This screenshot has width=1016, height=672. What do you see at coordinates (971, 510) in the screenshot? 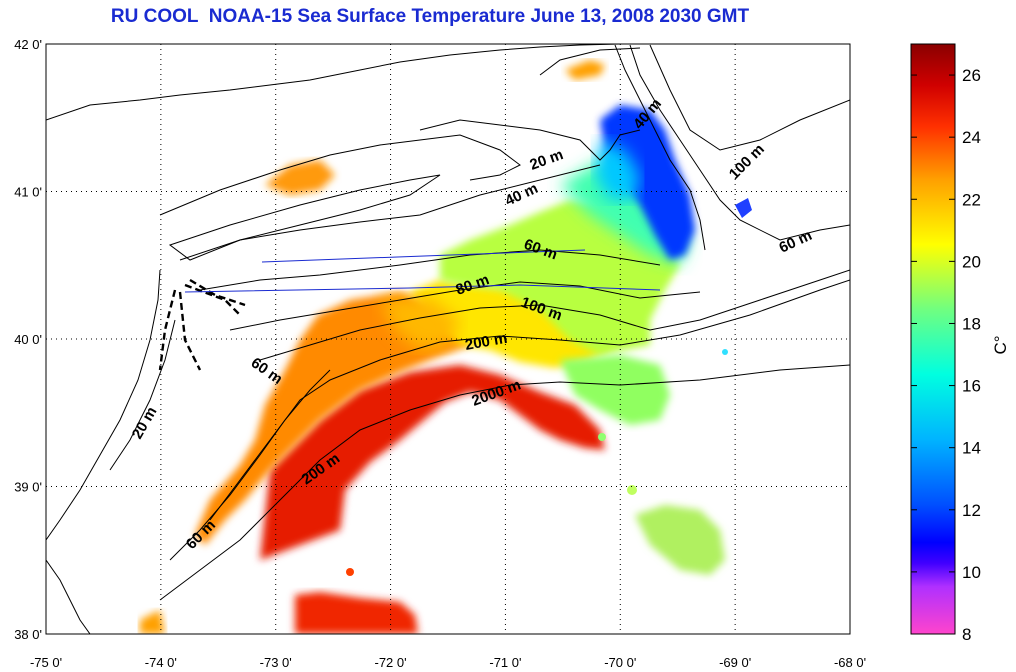
I see `colorbar-tick-label: 12` at bounding box center [971, 510].